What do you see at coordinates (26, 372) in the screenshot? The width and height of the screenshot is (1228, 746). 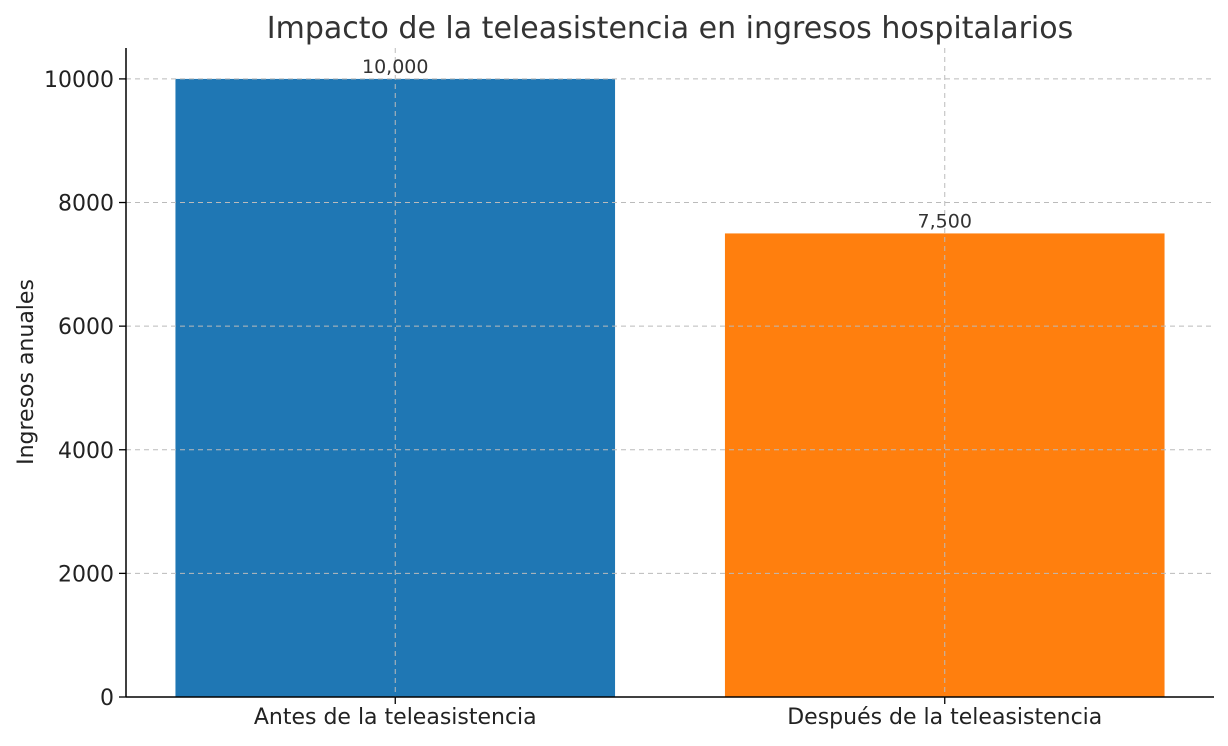 I see `y-axis-label: Ingresos anuales` at bounding box center [26, 372].